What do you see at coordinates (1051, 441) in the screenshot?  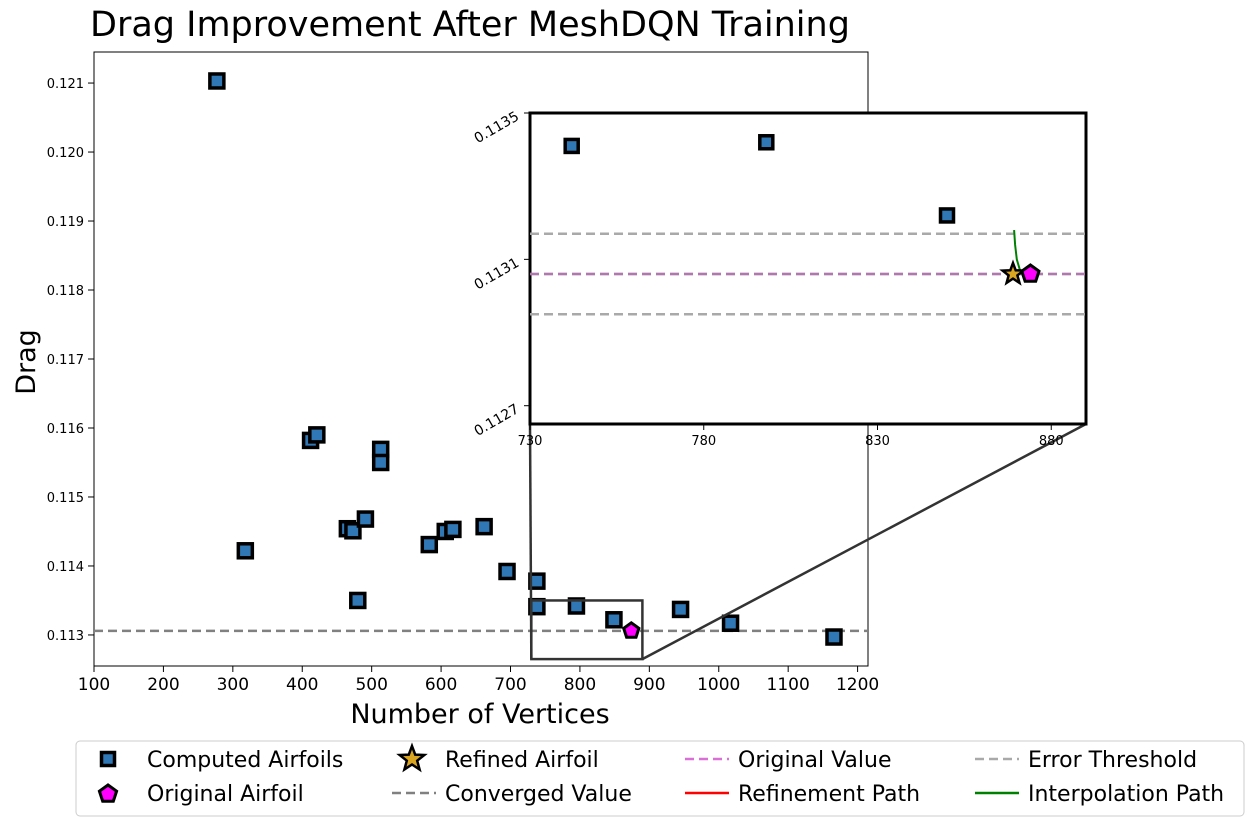 I see `inset-x-tick-label: 880` at bounding box center [1051, 441].